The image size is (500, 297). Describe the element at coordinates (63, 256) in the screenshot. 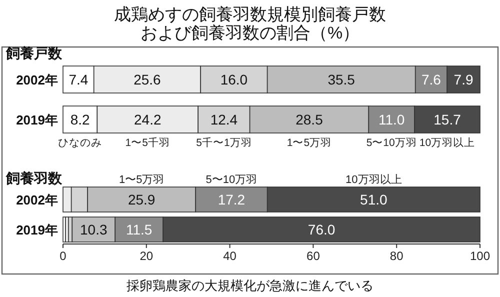

I see `x-tick-label: 0` at that location.